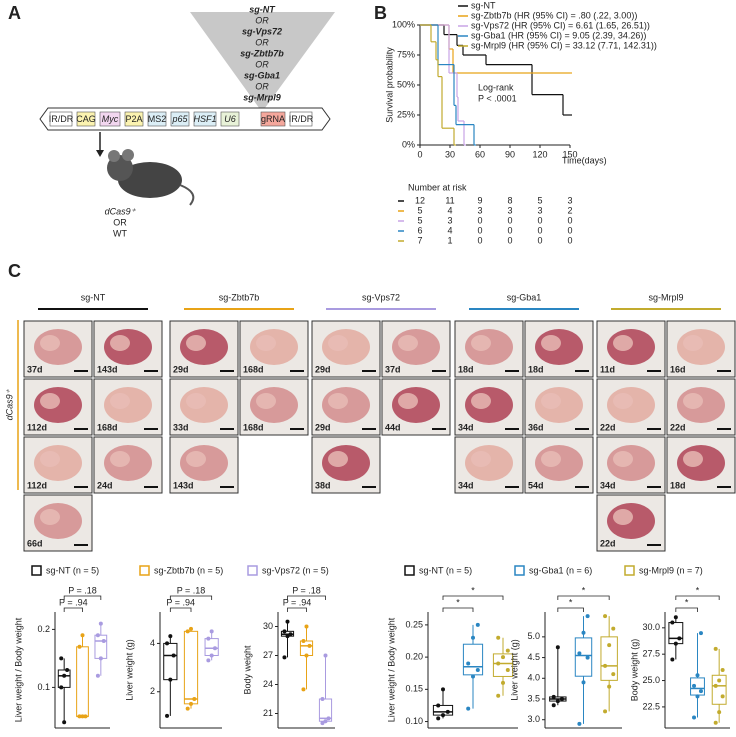  I want to click on construct-label: CAG, so click(86, 119).